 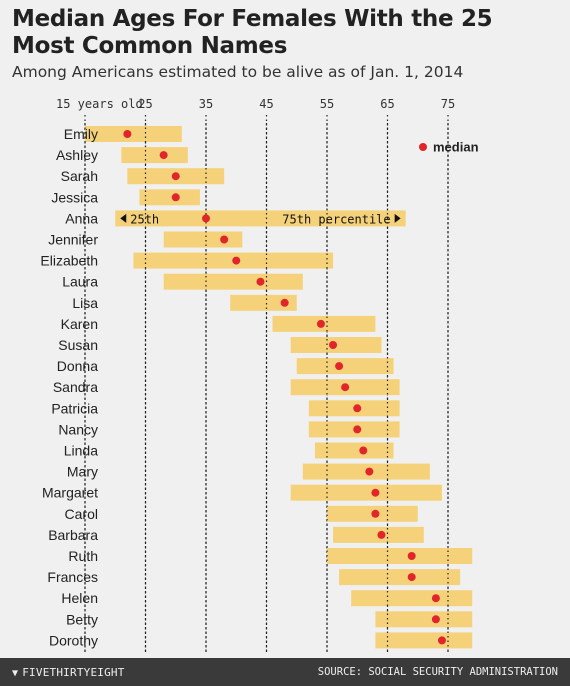 What do you see at coordinates (81, 514) in the screenshot?
I see `name-label: Carol` at bounding box center [81, 514].